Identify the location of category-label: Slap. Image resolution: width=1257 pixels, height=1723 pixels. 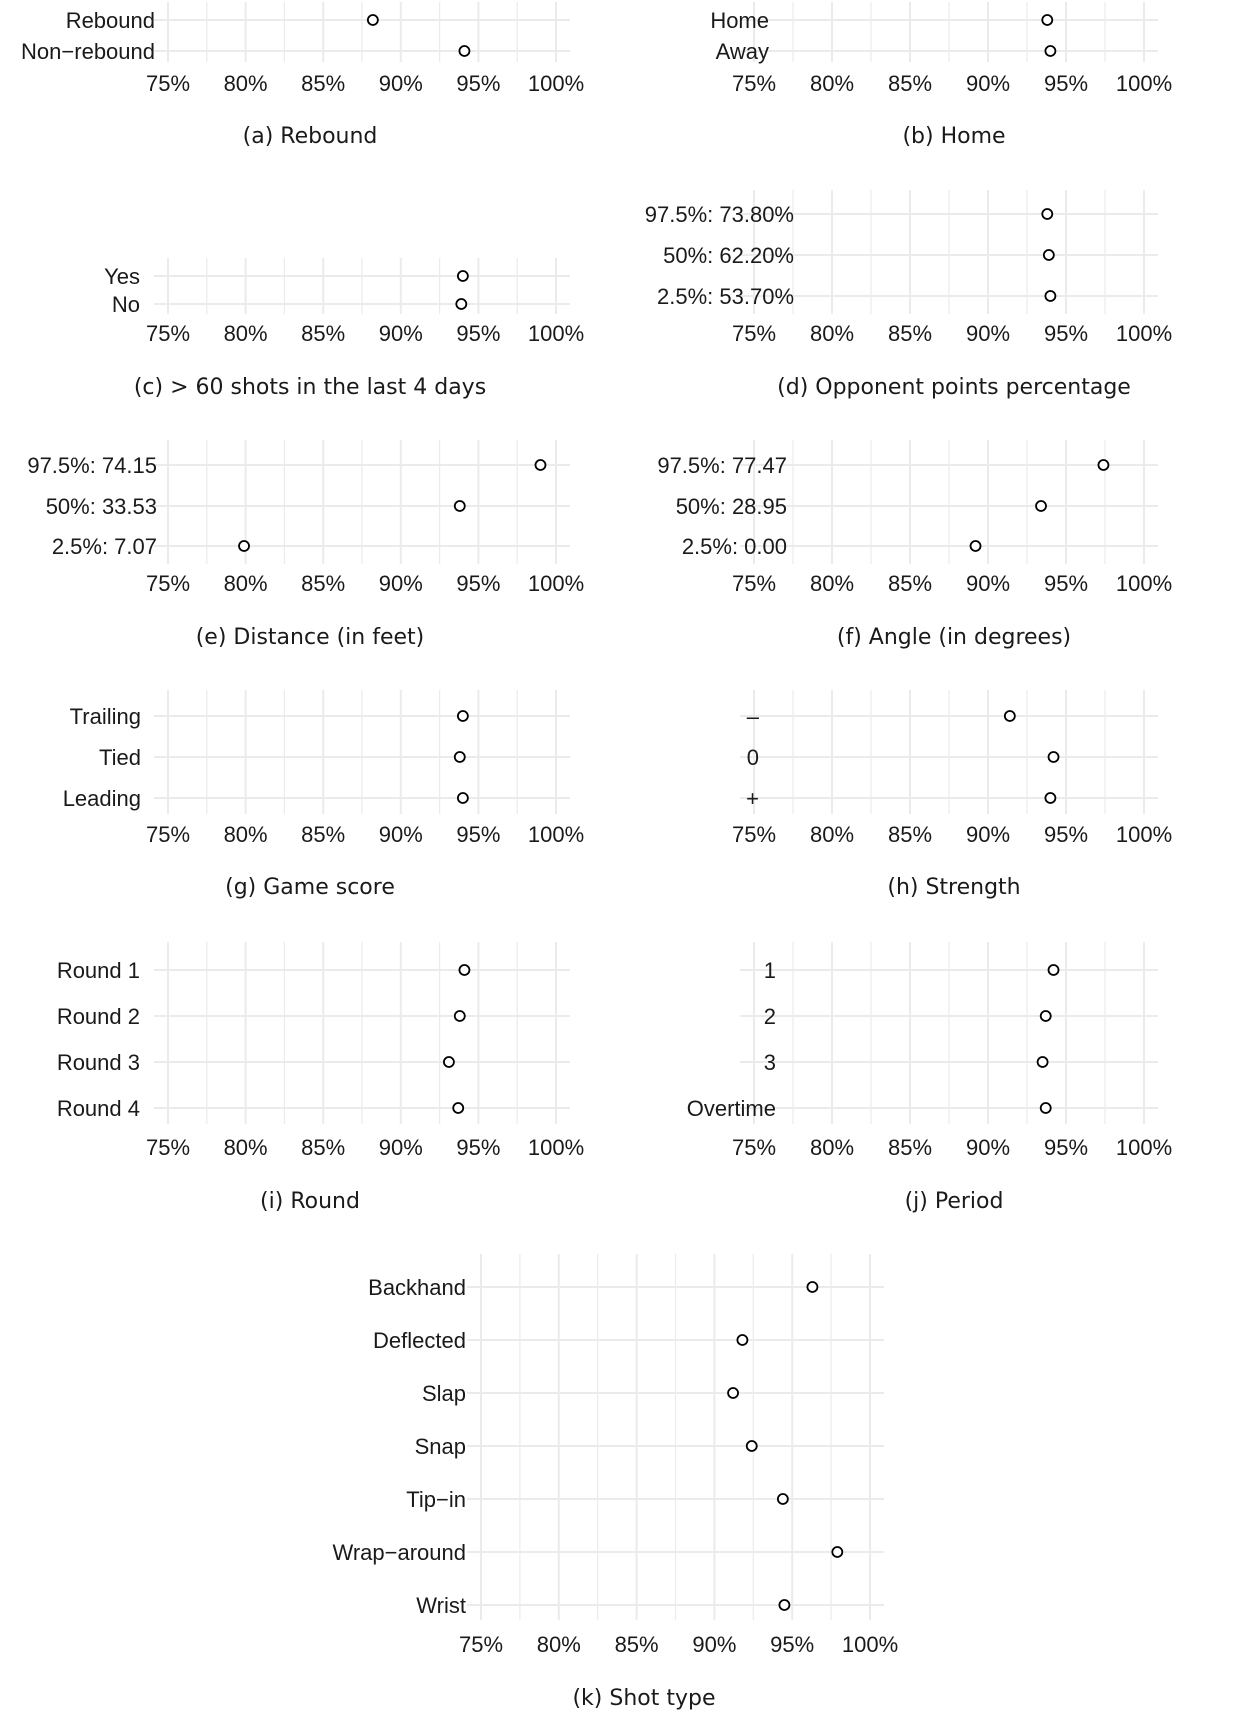
(444, 1393).